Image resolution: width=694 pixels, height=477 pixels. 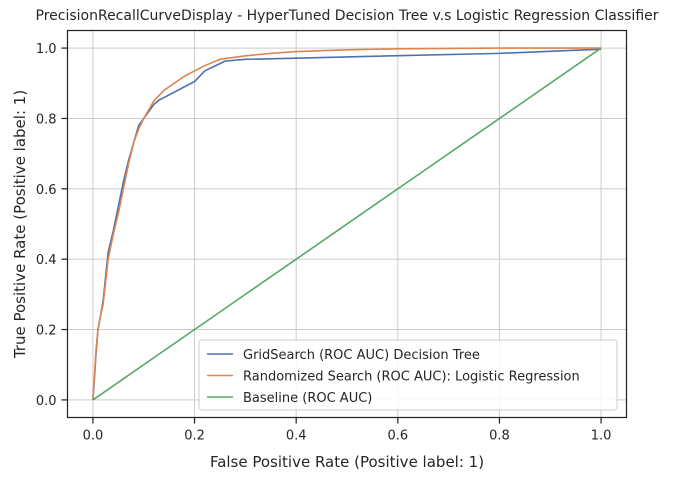 What do you see at coordinates (46, 49) in the screenshot?
I see `y-tick-label: 1.0` at bounding box center [46, 49].